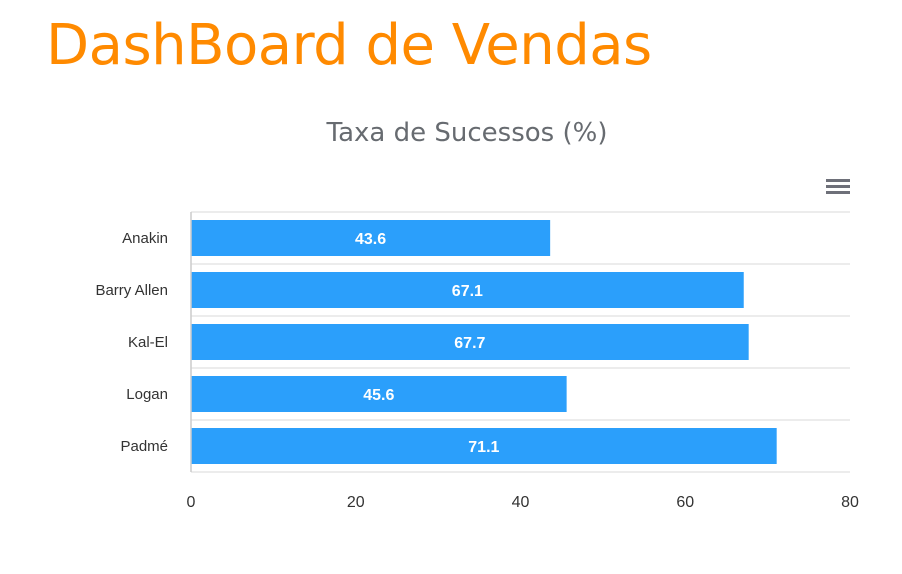  Describe the element at coordinates (349, 45) in the screenshot. I see `page-title: DashBoard de Vendas` at that location.